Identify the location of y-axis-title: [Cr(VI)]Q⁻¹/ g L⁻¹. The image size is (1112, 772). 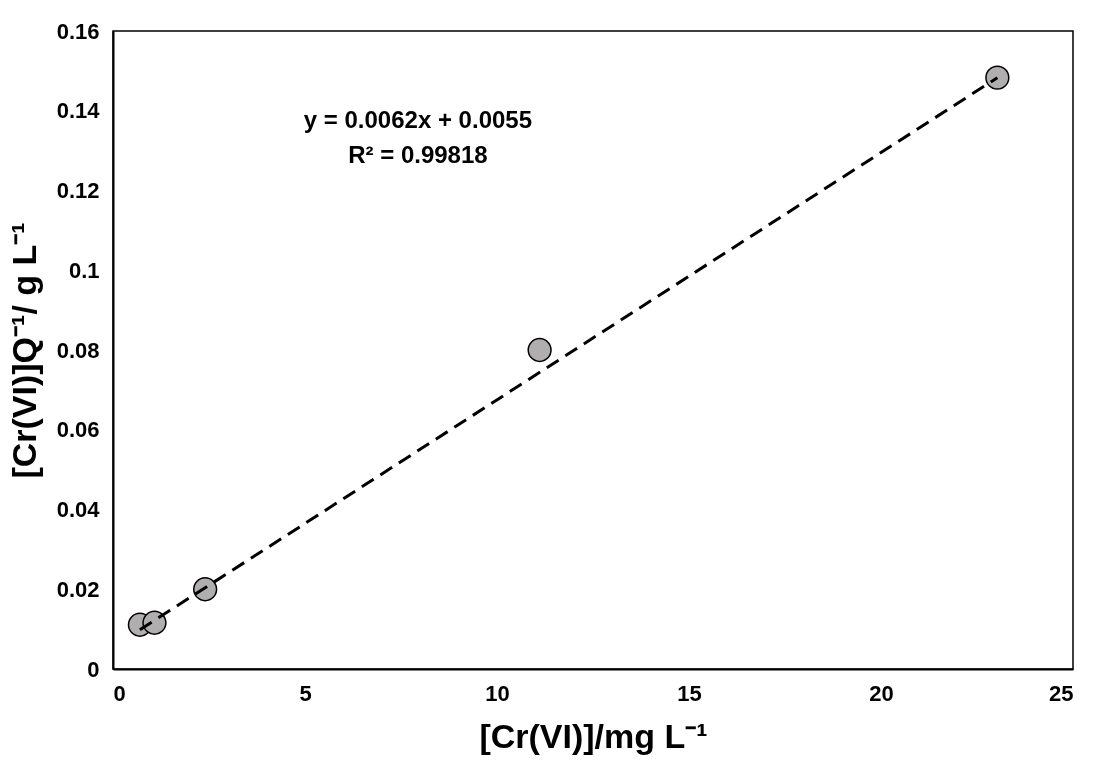
(23, 350).